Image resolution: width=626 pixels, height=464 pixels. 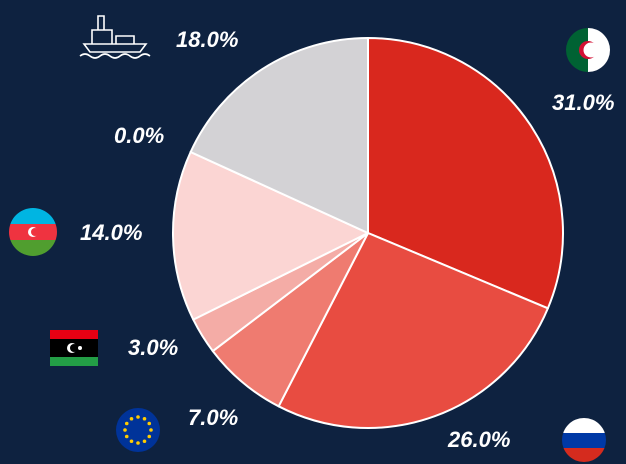 I want to click on ship-icon, so click(x=115, y=37).